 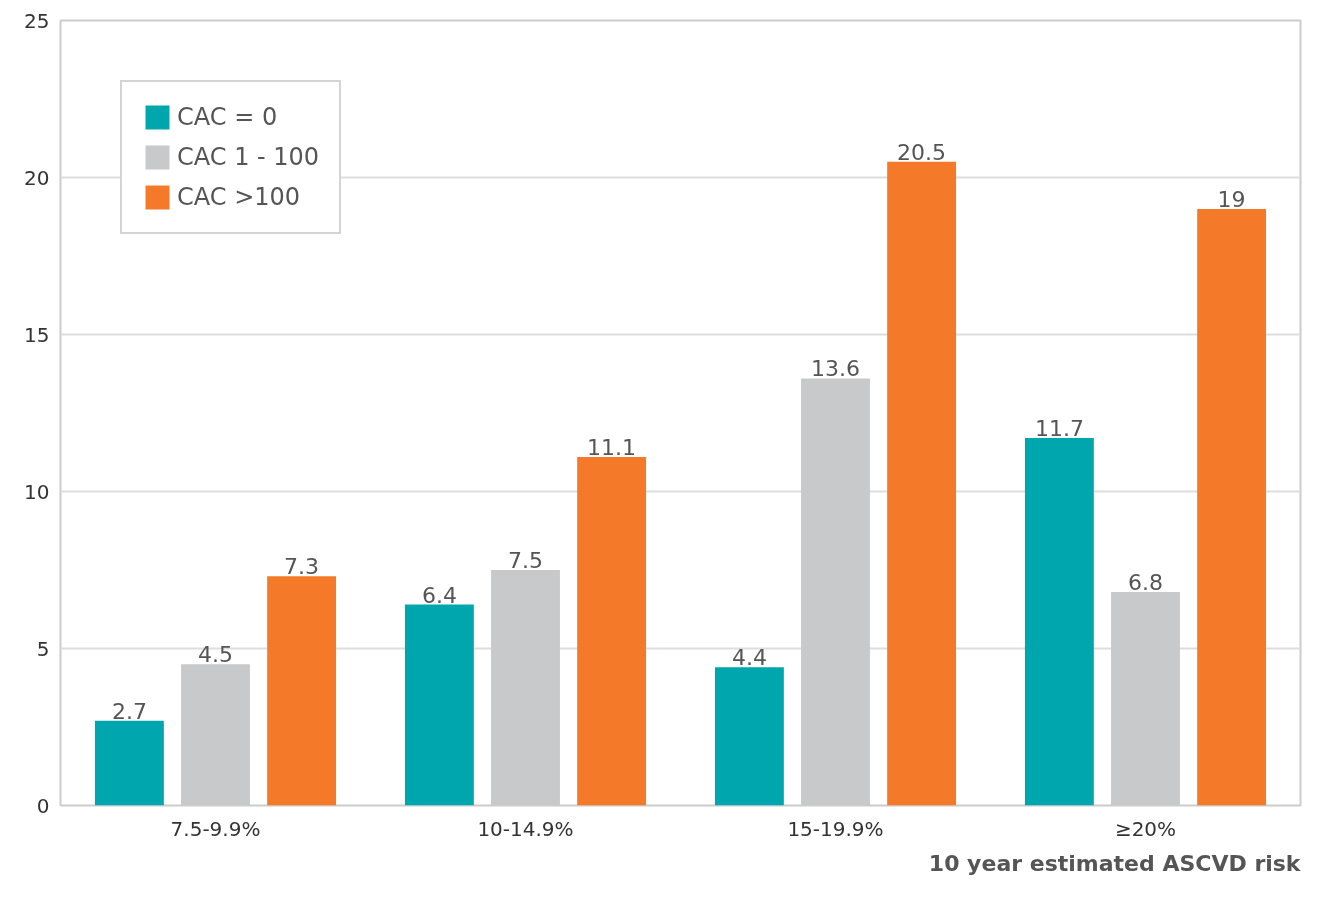 I want to click on data-label: 19, so click(x=1231, y=199).